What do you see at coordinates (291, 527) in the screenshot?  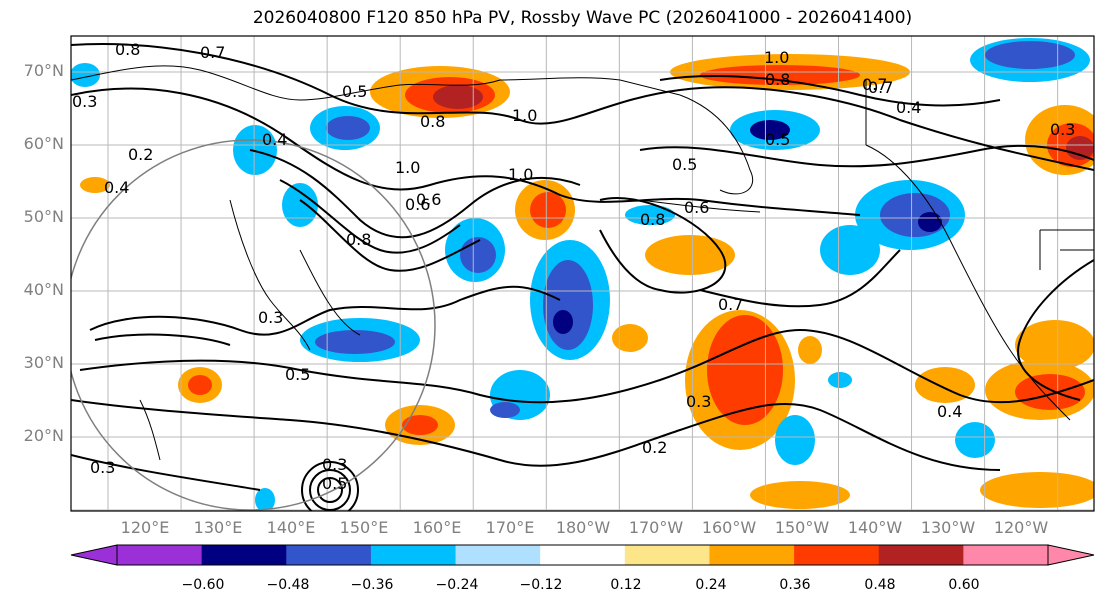 I see `lon-label-140e: 140°E` at bounding box center [291, 527].